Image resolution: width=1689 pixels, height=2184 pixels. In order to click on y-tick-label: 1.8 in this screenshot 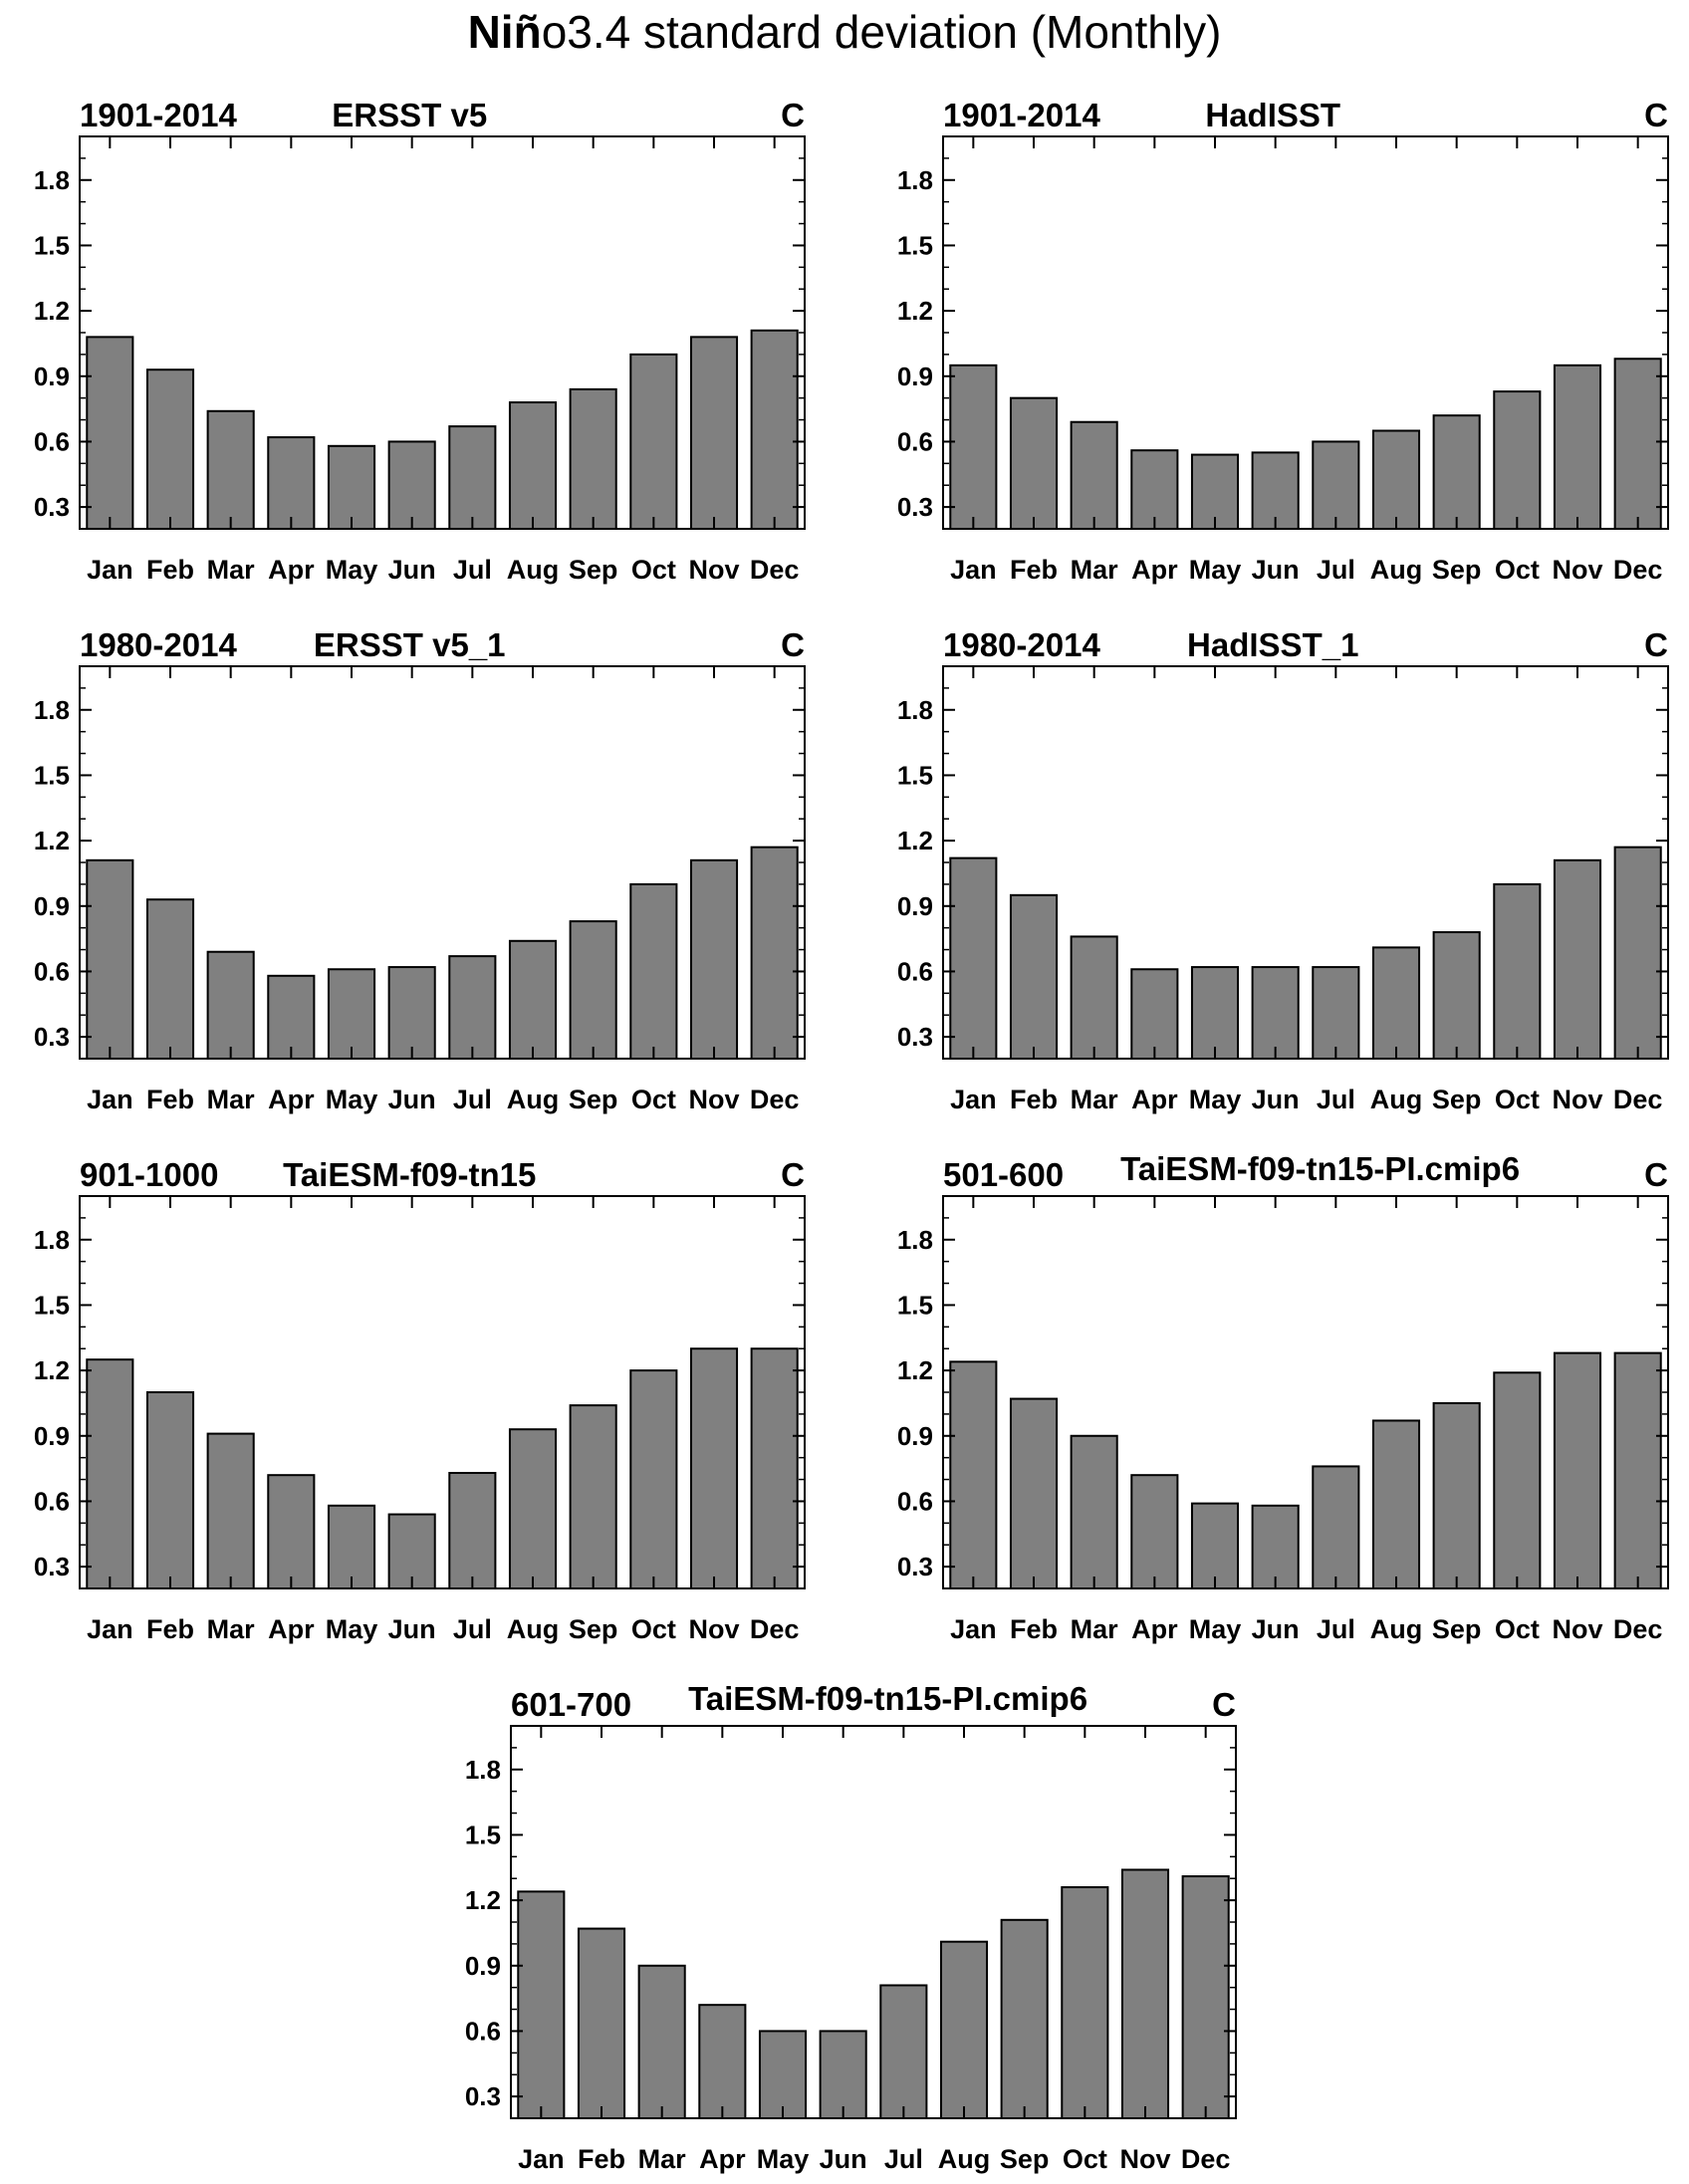, I will do `click(915, 710)`.